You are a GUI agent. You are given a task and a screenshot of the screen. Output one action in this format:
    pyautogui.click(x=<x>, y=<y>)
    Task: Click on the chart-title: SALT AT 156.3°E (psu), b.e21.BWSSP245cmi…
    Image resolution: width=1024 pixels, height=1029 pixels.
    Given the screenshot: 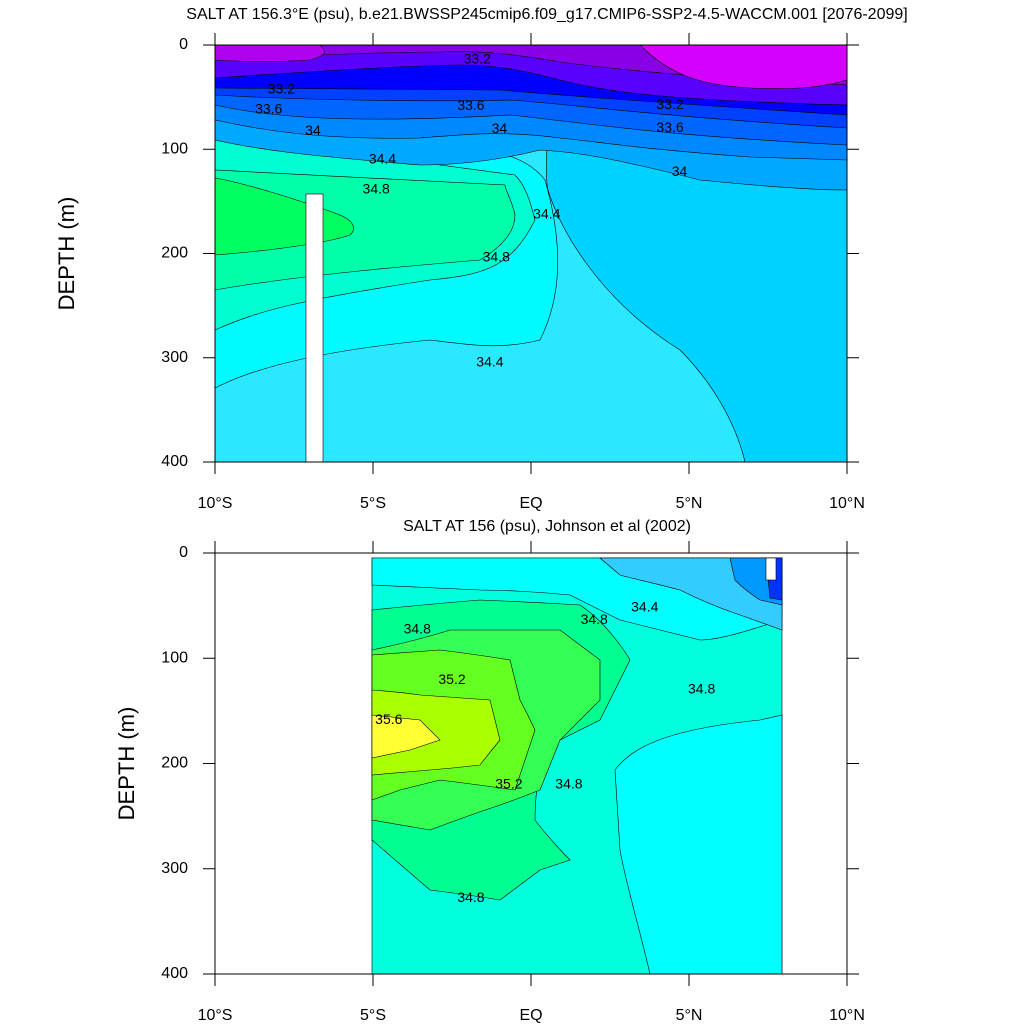 What is the action you would take?
    pyautogui.click(x=546, y=14)
    